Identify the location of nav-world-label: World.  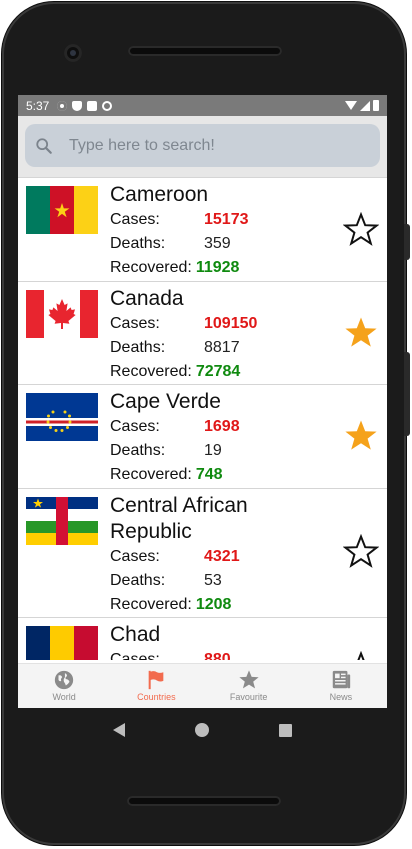
(64, 697).